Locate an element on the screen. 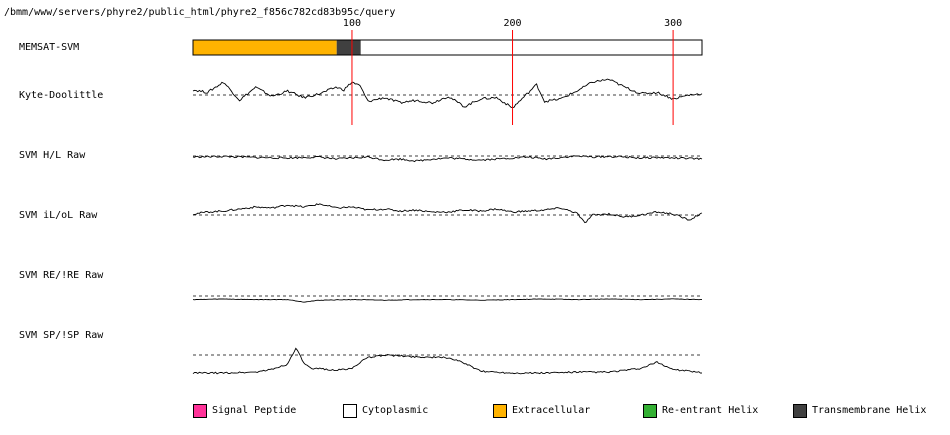 Image resolution: width=950 pixels, height=435 pixels. cytoplasmic-swatch is located at coordinates (350, 411).